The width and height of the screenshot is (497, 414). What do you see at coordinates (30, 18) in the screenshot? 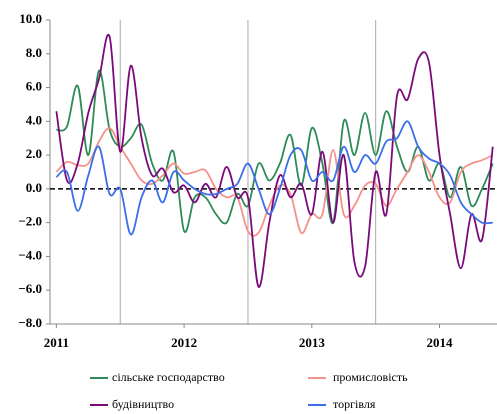
I see `y-tick-label: 10.0` at bounding box center [30, 18].